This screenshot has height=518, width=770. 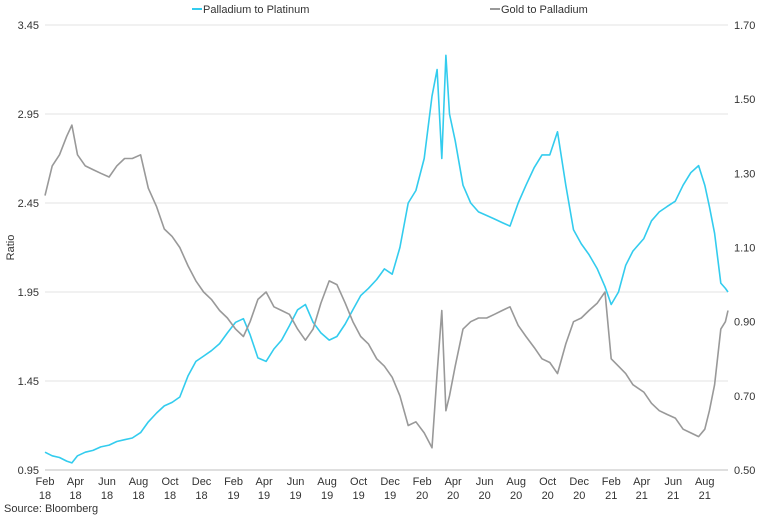 What do you see at coordinates (744, 471) in the screenshot?
I see `y-right-tick-label: 0.50` at bounding box center [744, 471].